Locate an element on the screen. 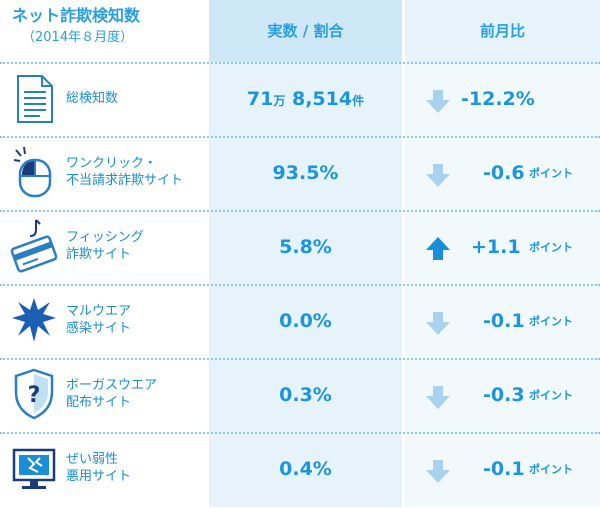  row-label: ワンクリック・ 不当請求詐欺サイト is located at coordinates (125, 172).